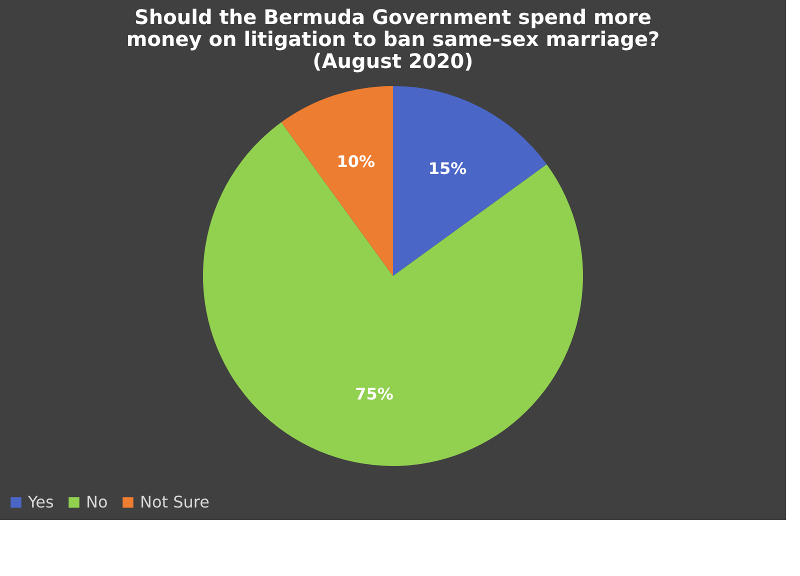 Image resolution: width=800 pixels, height=576 pixels. Describe the element at coordinates (97, 502) in the screenshot. I see `legend-label: No` at that location.